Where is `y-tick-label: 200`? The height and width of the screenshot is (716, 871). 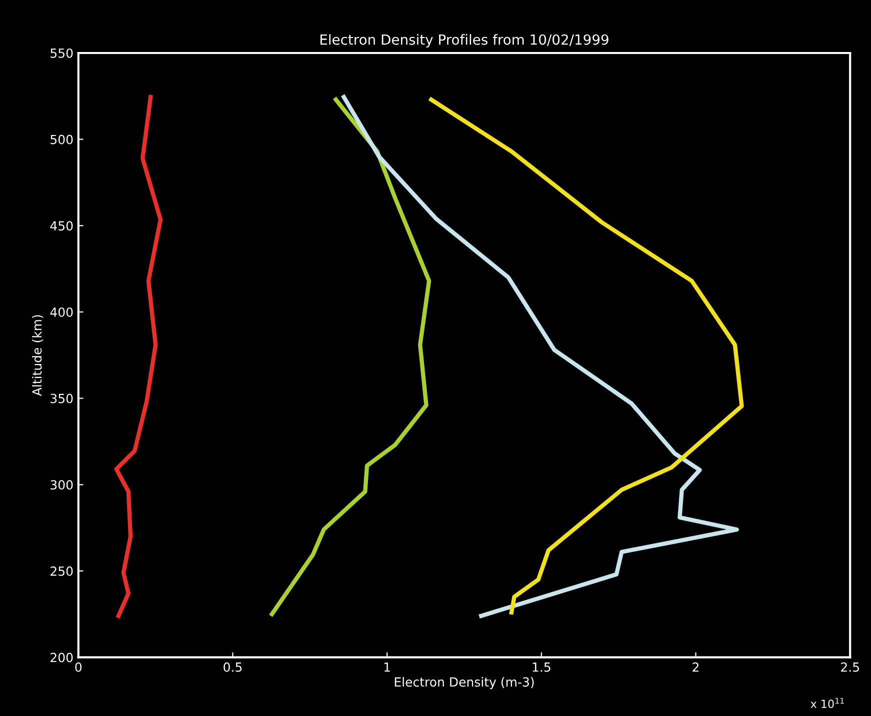 y-tick-label: 200 is located at coordinates (61, 657).